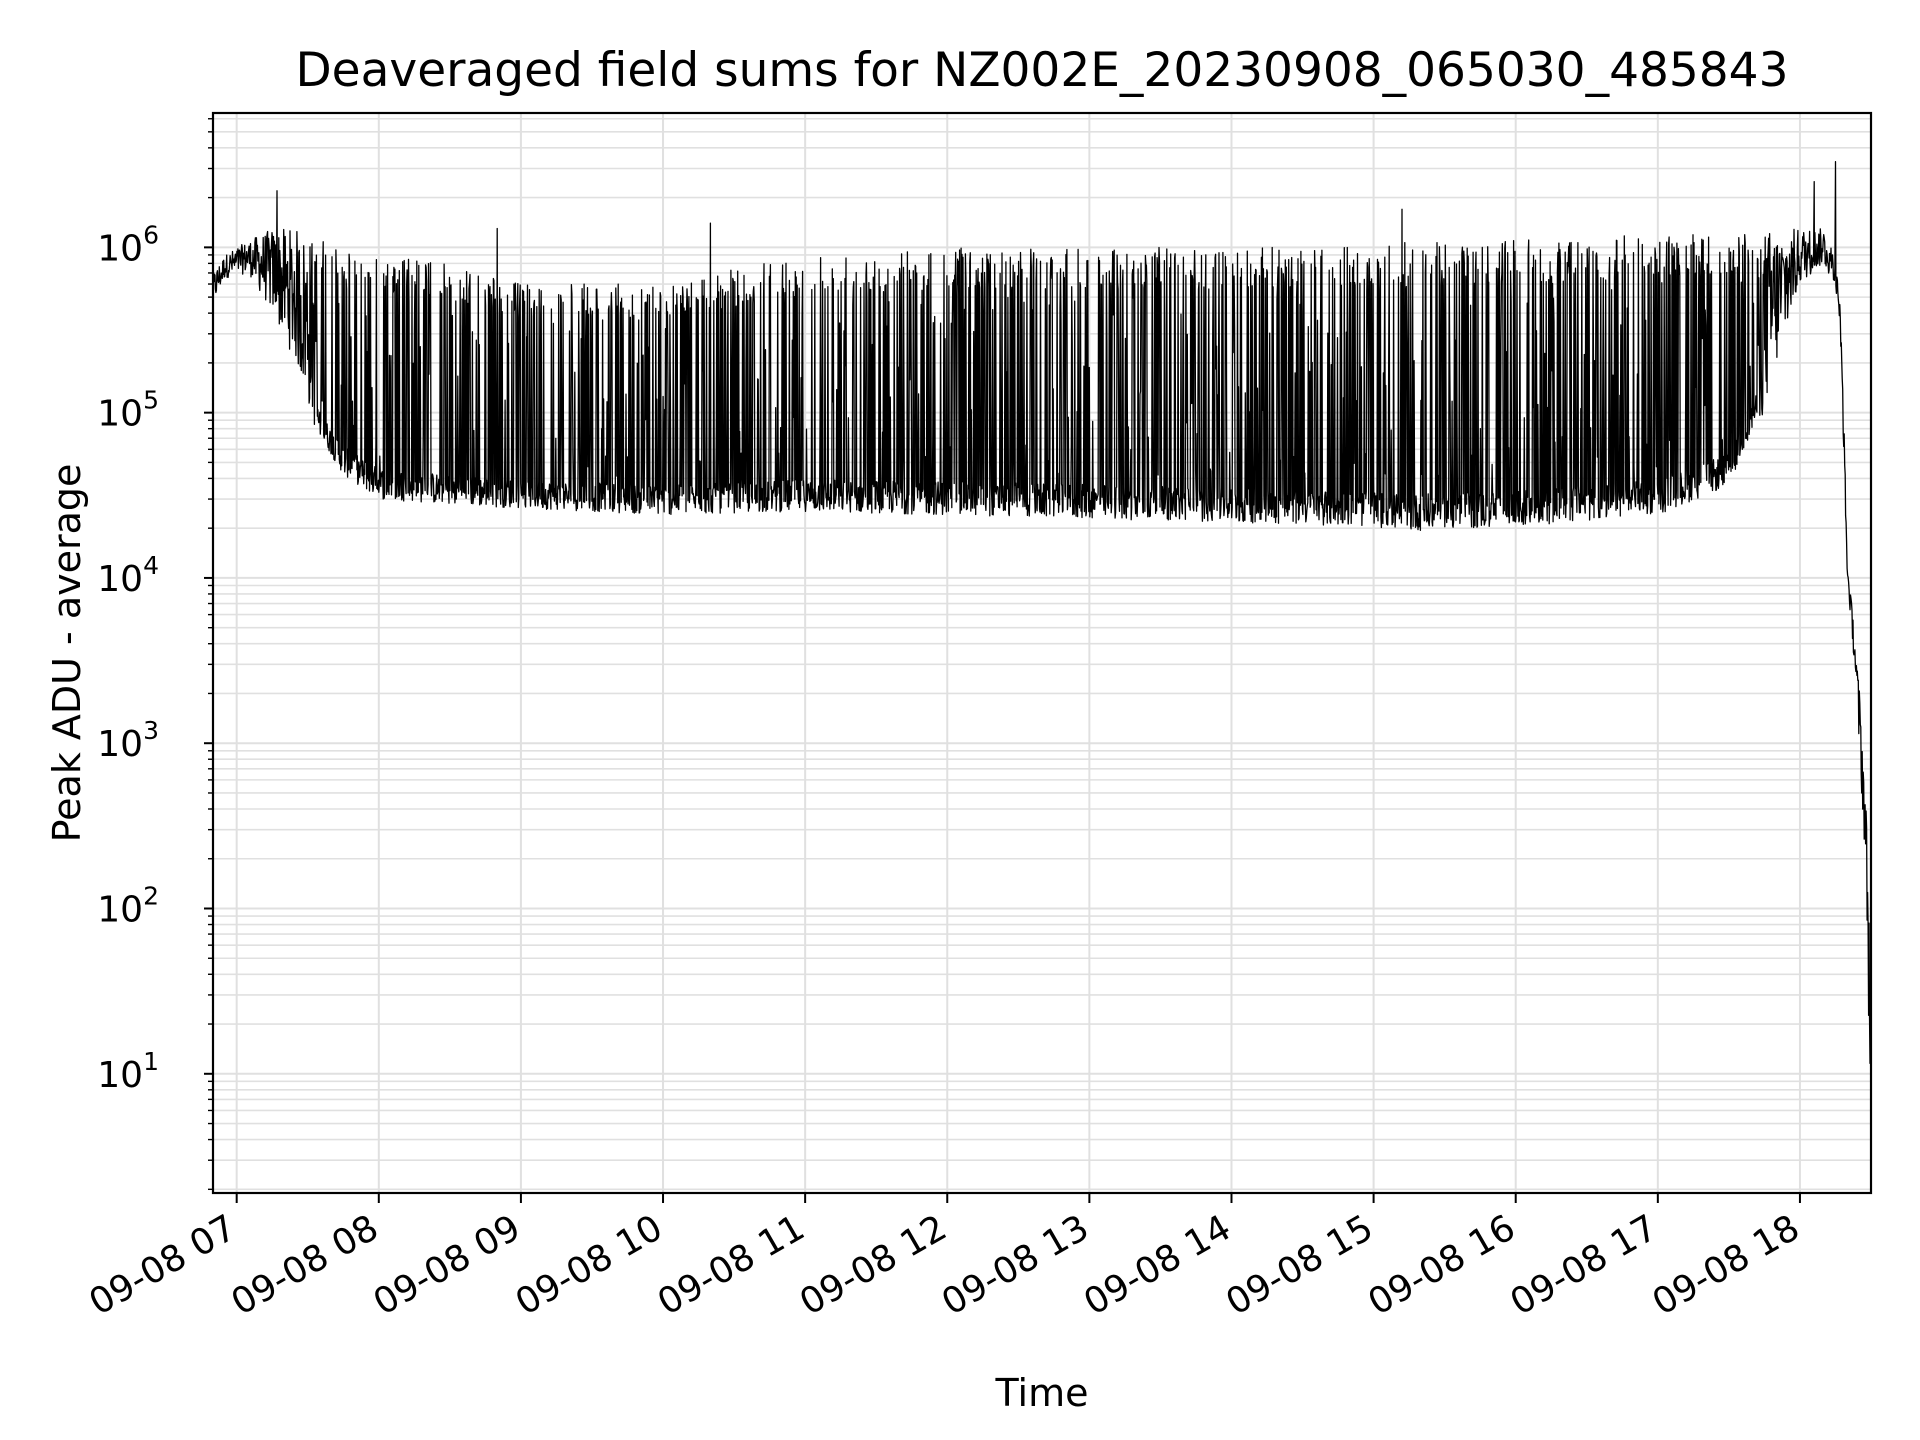 The image size is (1920, 1440). What do you see at coordinates (1015, 1265) in the screenshot?
I see `x-tick-label: 09-08 13` at bounding box center [1015, 1265].